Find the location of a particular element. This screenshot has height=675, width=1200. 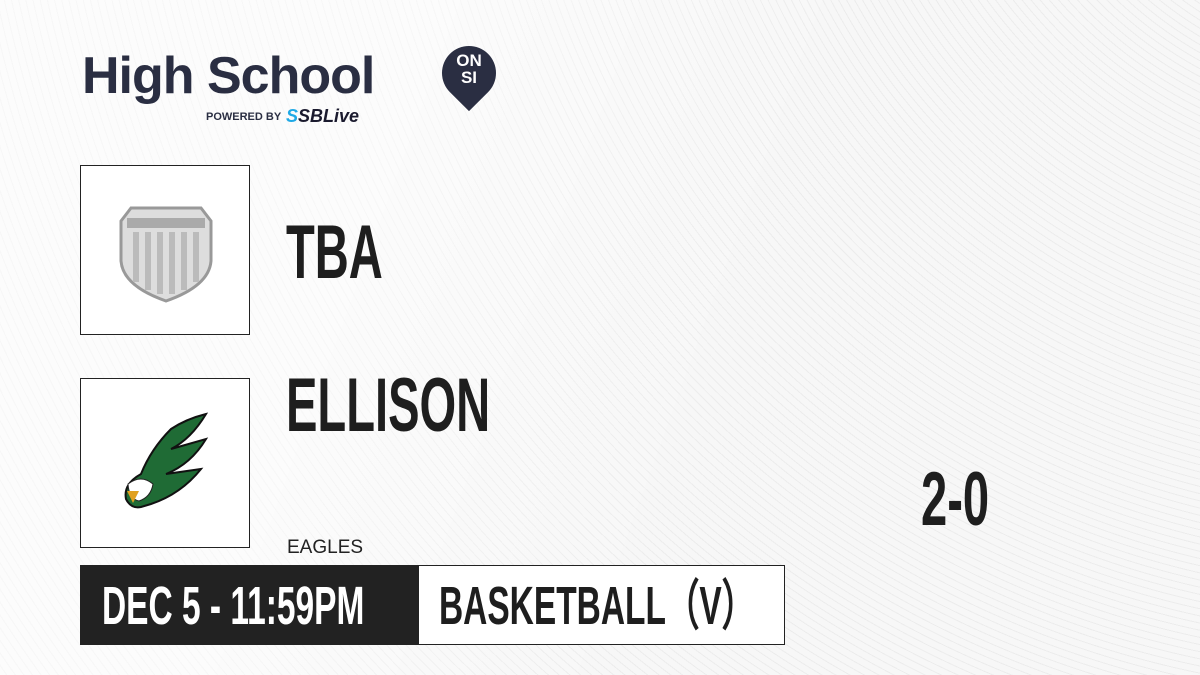

brand-title: High School is located at coordinates (228, 76).